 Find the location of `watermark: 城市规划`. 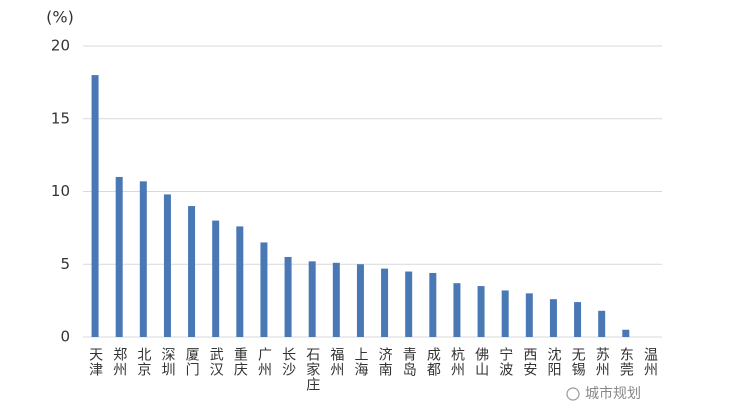

watermark: 城市规划 is located at coordinates (613, 393).